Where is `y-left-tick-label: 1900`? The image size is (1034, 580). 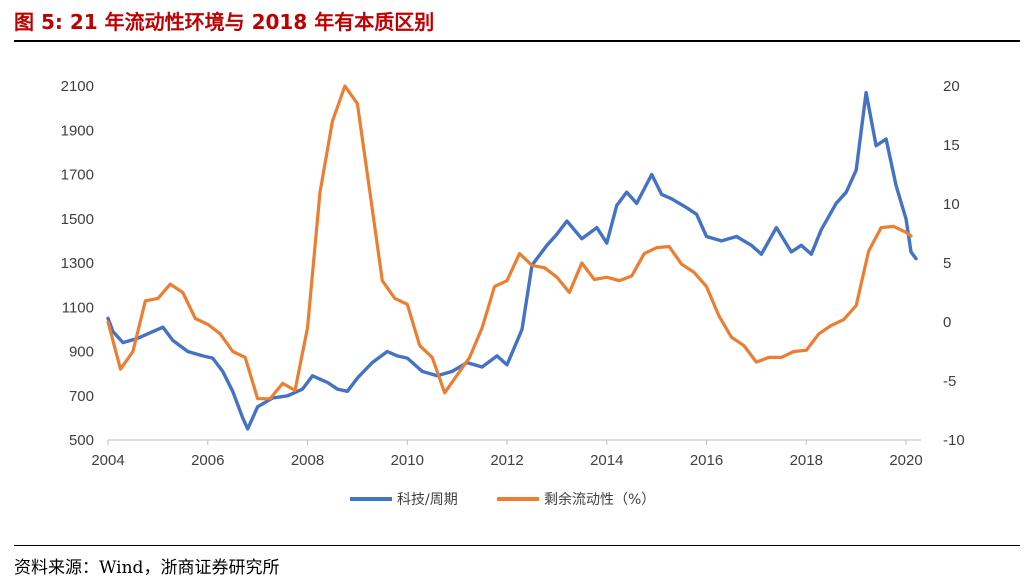 y-left-tick-label: 1900 is located at coordinates (77, 130).